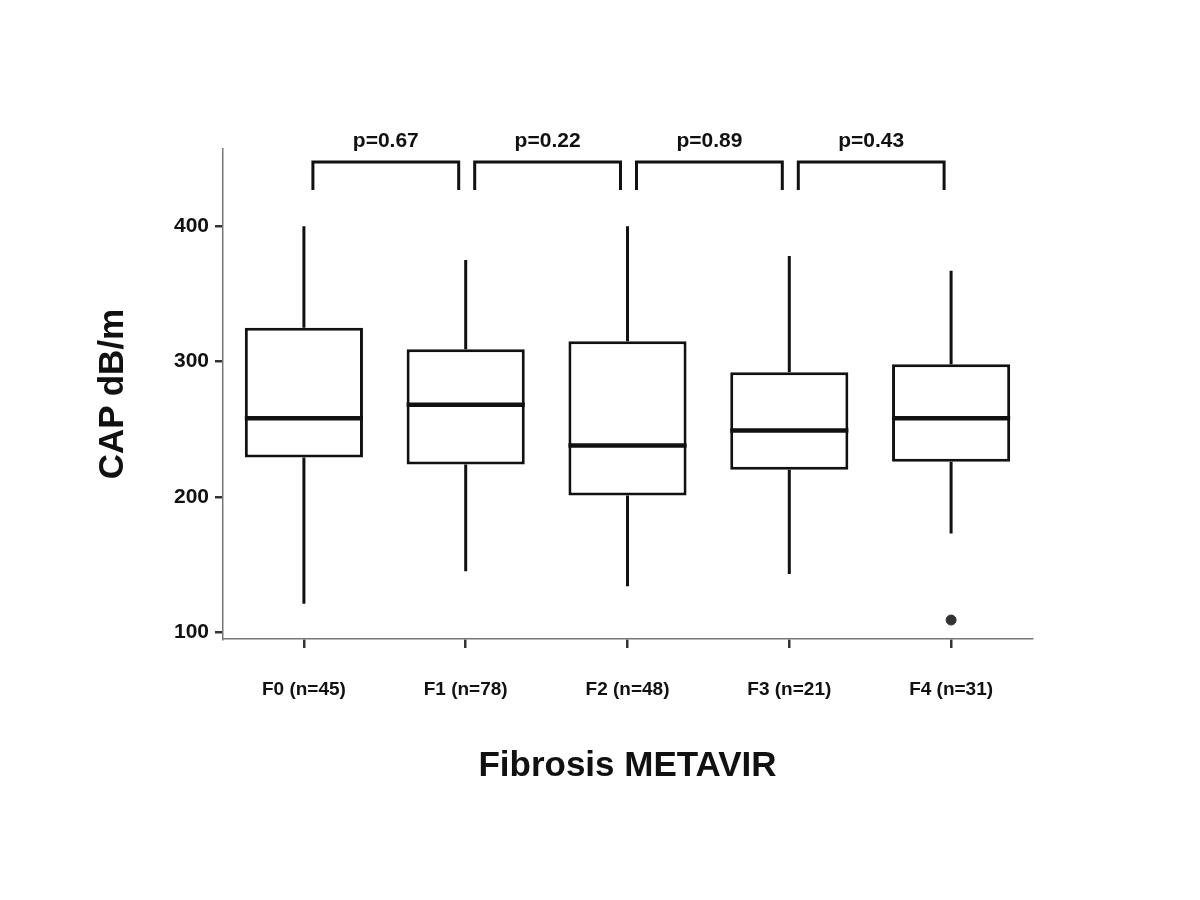 This screenshot has width=1200, height=900. I want to click on y-tick-label: 200, so click(191, 495).